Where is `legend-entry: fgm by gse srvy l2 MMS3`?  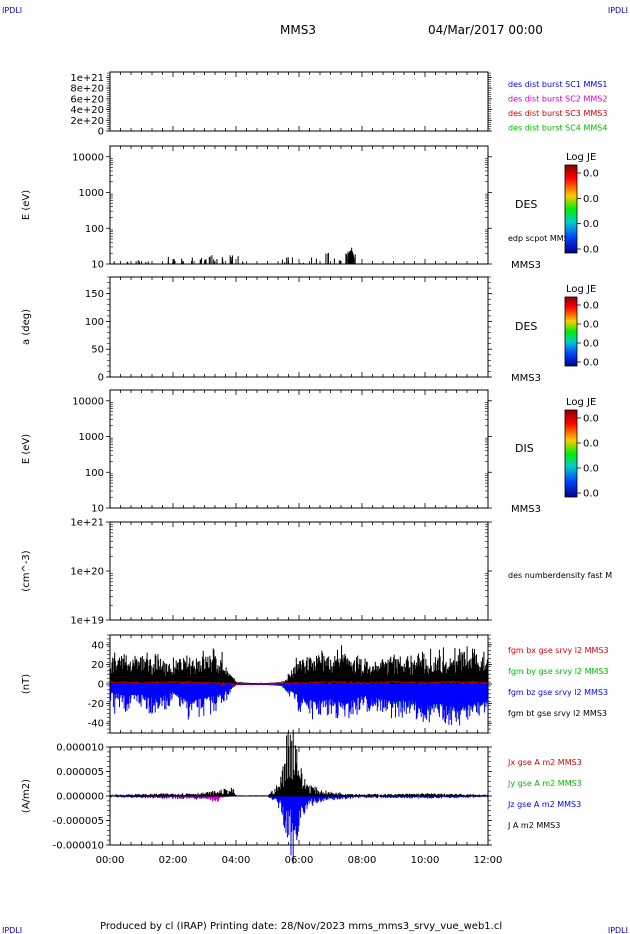
legend-entry: fgm by gse srvy l2 MMS3 is located at coordinates (558, 671).